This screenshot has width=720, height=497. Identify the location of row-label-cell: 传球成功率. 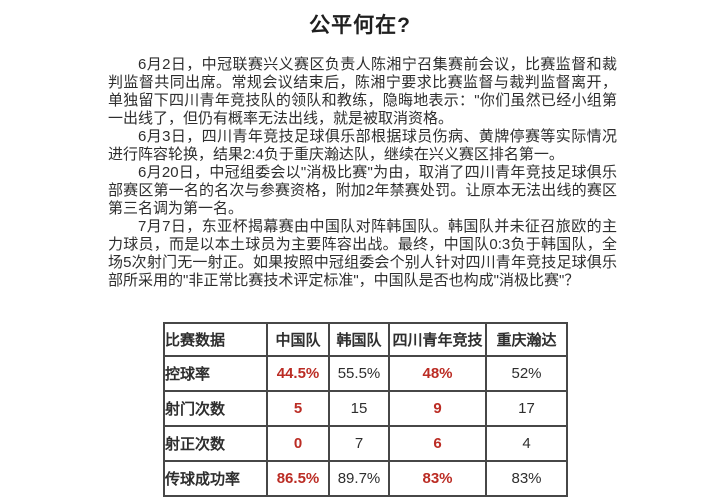
(215, 478).